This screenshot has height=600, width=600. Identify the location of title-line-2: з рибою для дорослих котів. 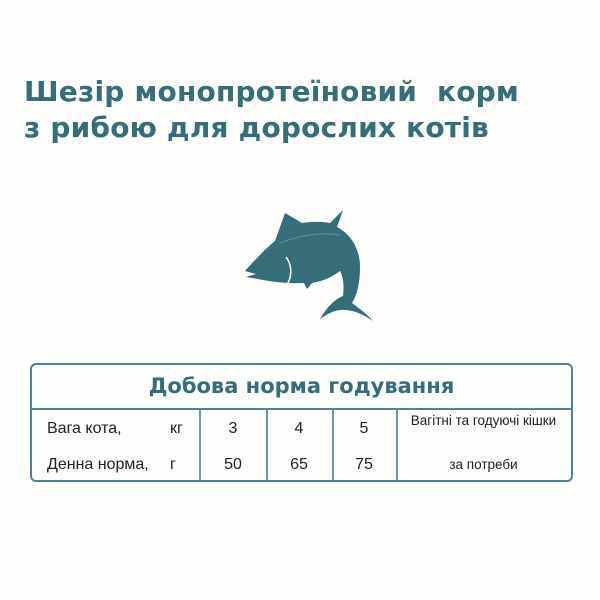
(256, 127).